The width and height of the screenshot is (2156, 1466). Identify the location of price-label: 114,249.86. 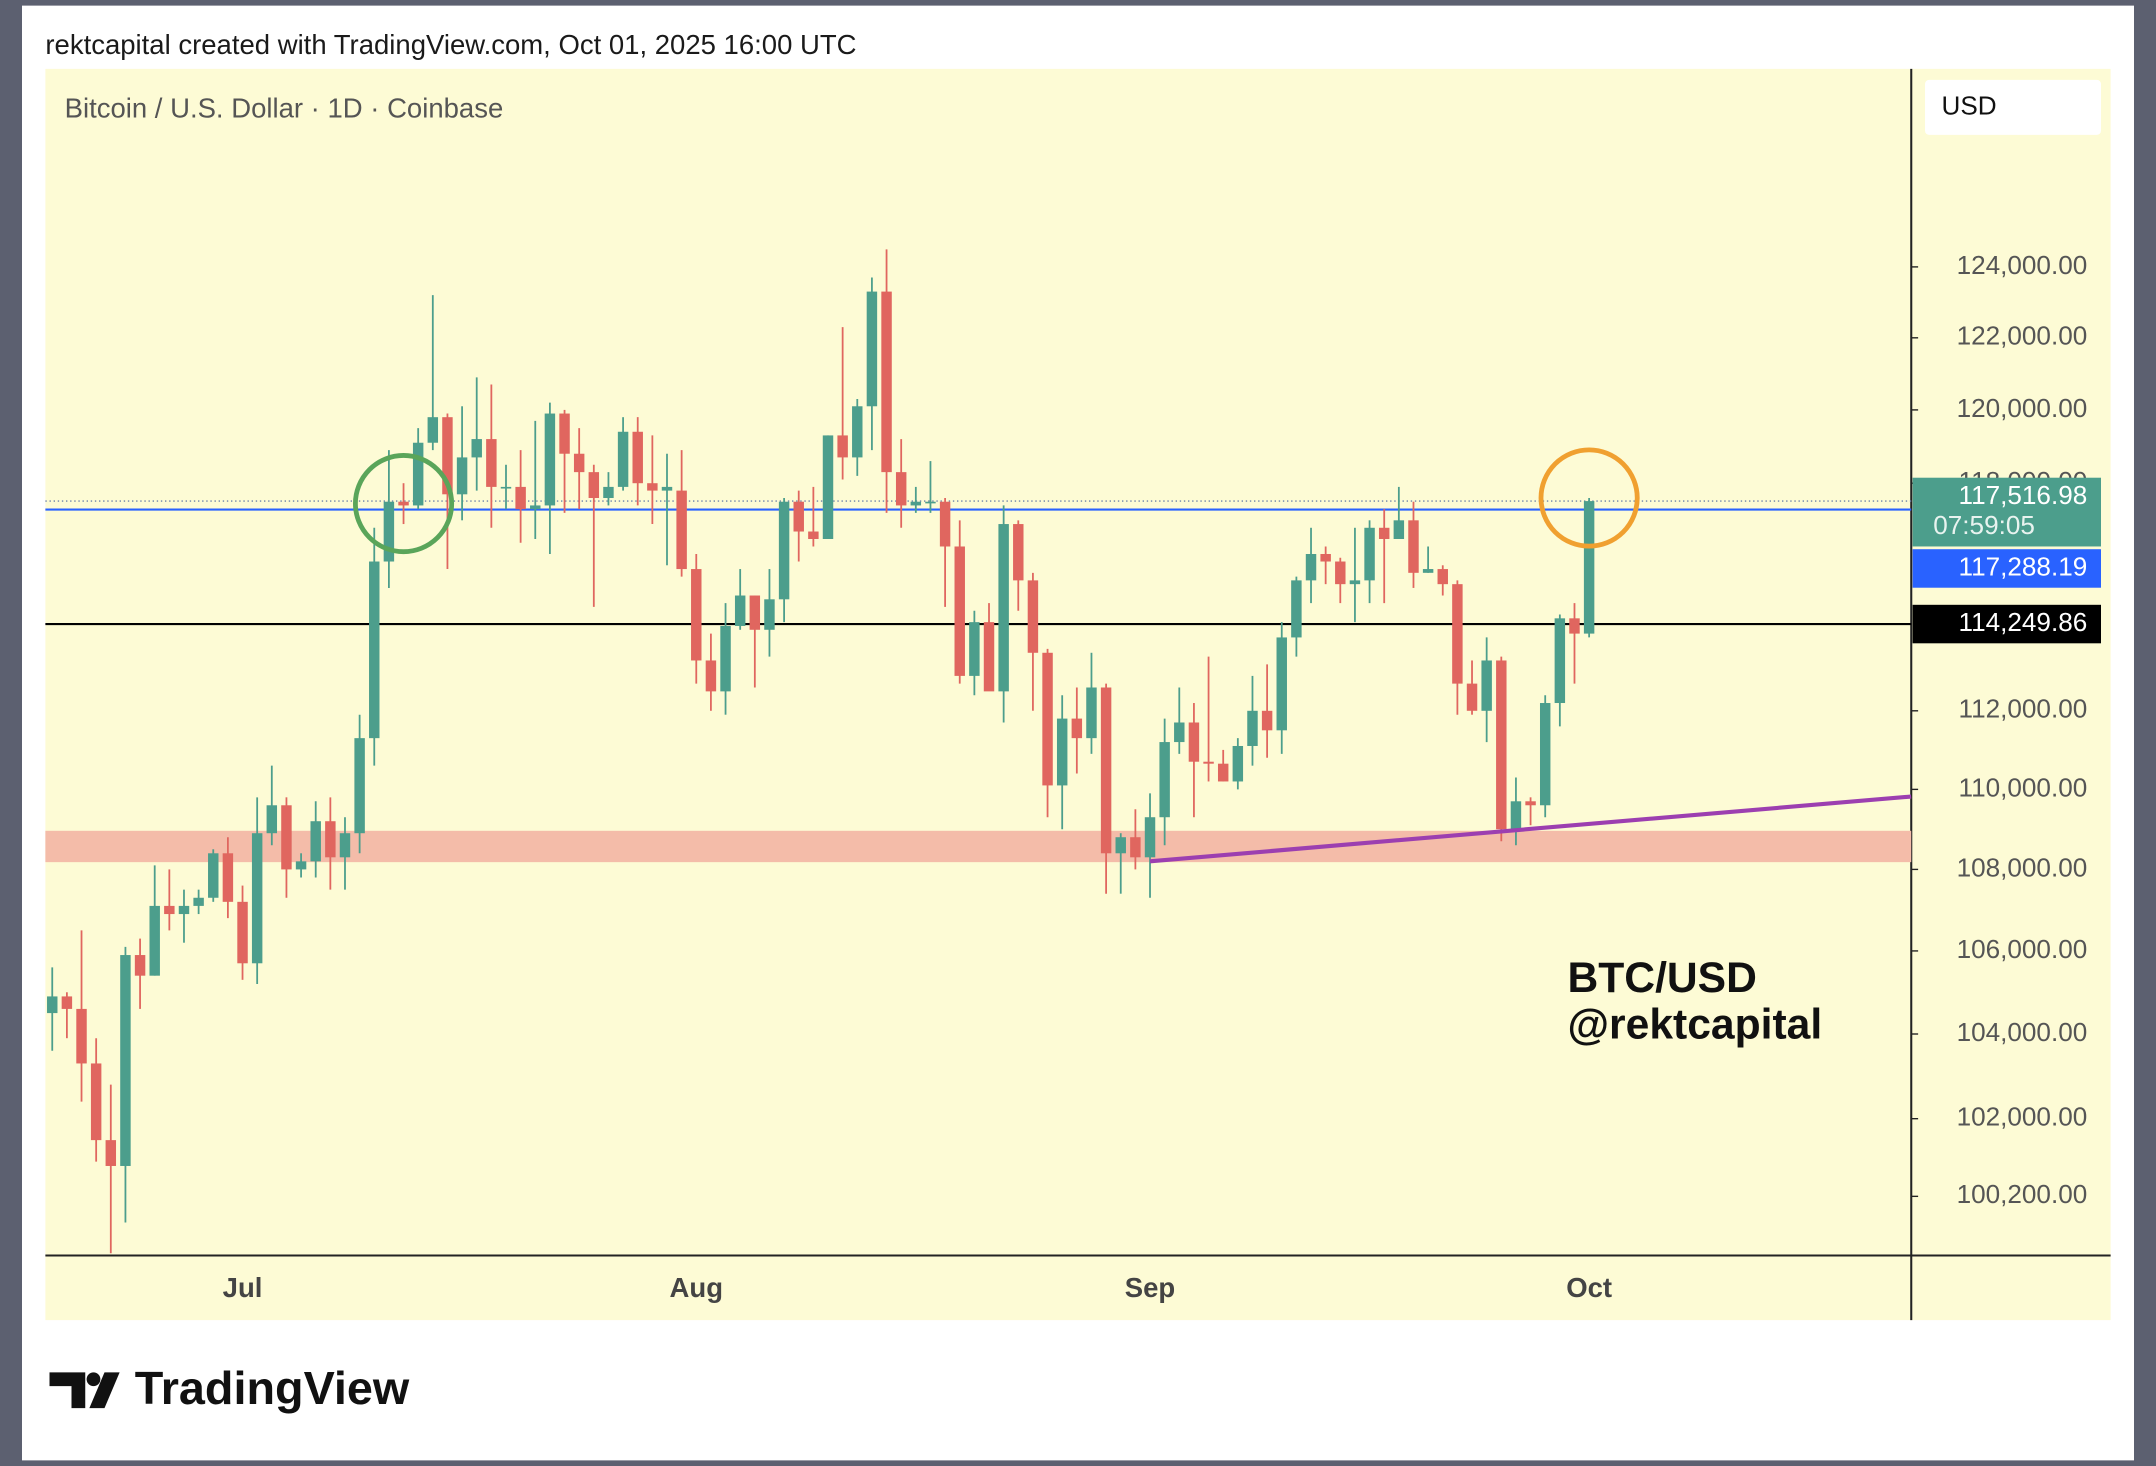
(2023, 622).